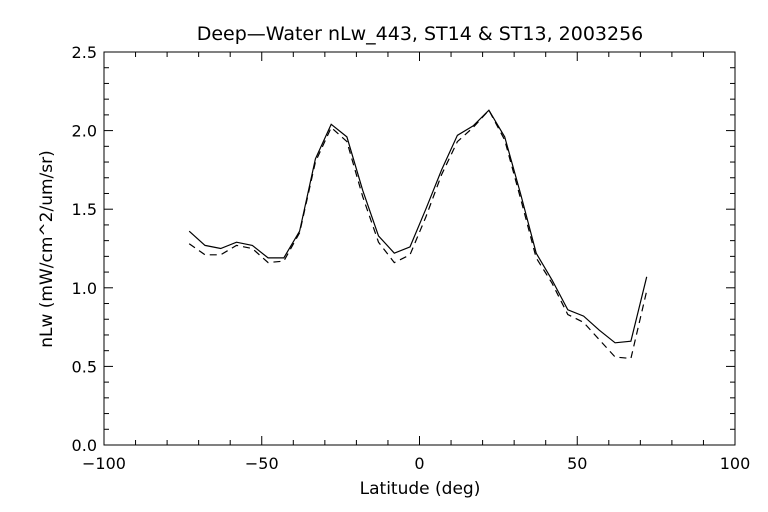 This screenshot has height=512, width=768. What do you see at coordinates (420, 34) in the screenshot?
I see `chart-title: Deep—Water nLw_443, ST14 & ST13, 2003256` at bounding box center [420, 34].